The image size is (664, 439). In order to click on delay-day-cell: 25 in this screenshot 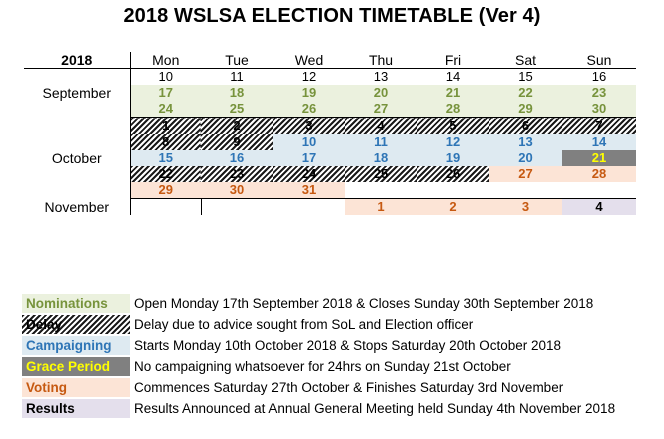, I will do `click(381, 174)`.